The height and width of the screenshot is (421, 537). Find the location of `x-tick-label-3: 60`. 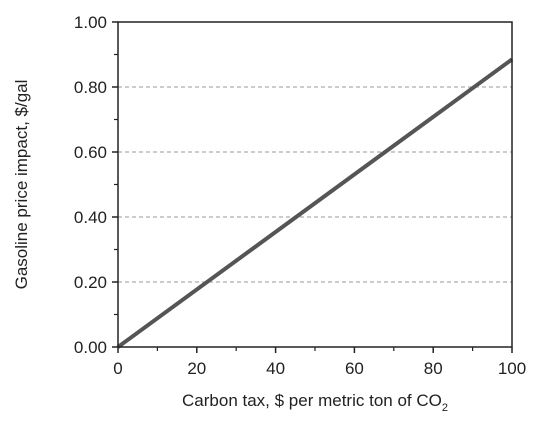

x-tick-label-3: 60 is located at coordinates (354, 368).